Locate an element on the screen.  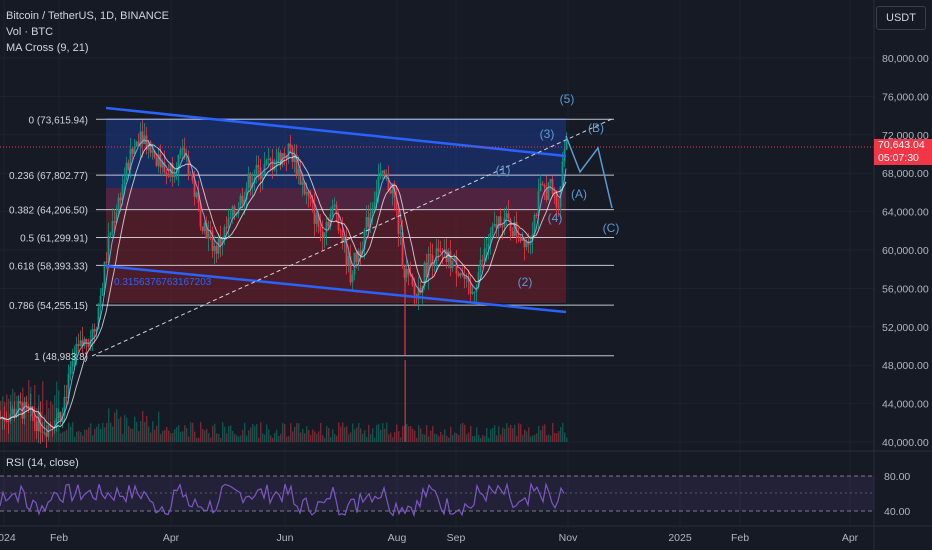
rsi-legend: RSI (14, close) is located at coordinates (42, 463).